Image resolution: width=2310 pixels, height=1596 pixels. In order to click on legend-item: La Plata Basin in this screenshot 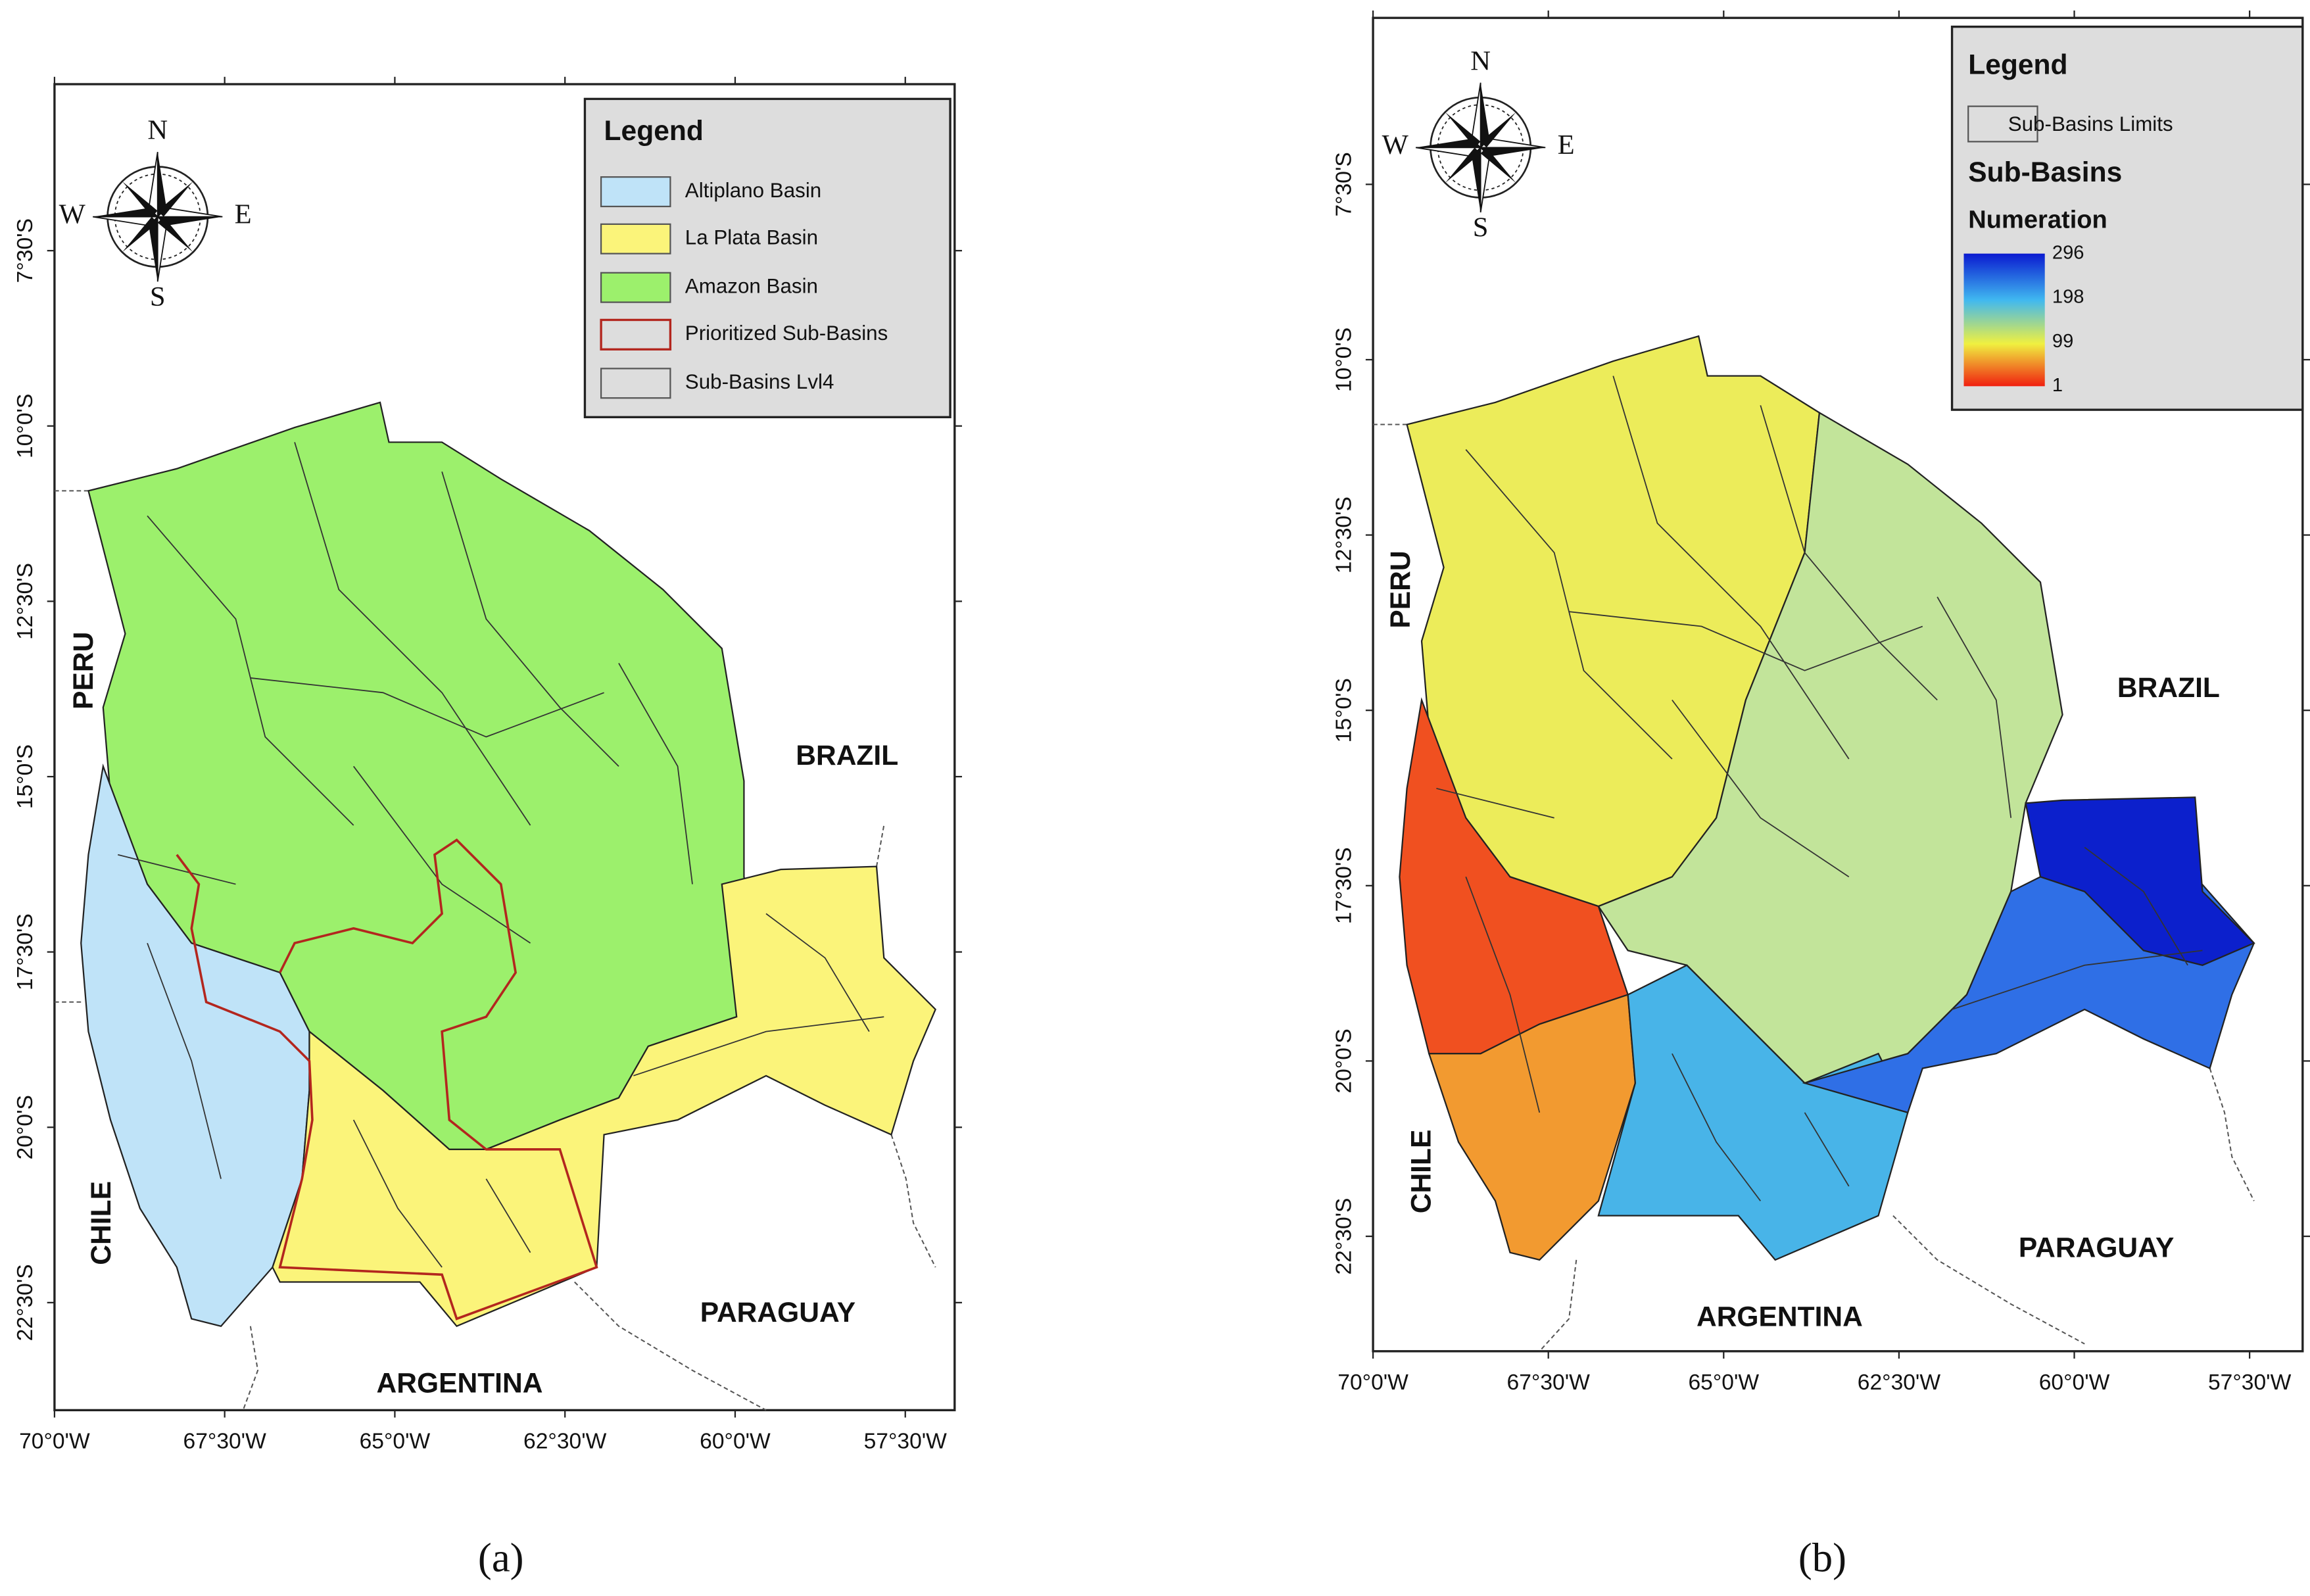, I will do `click(751, 237)`.